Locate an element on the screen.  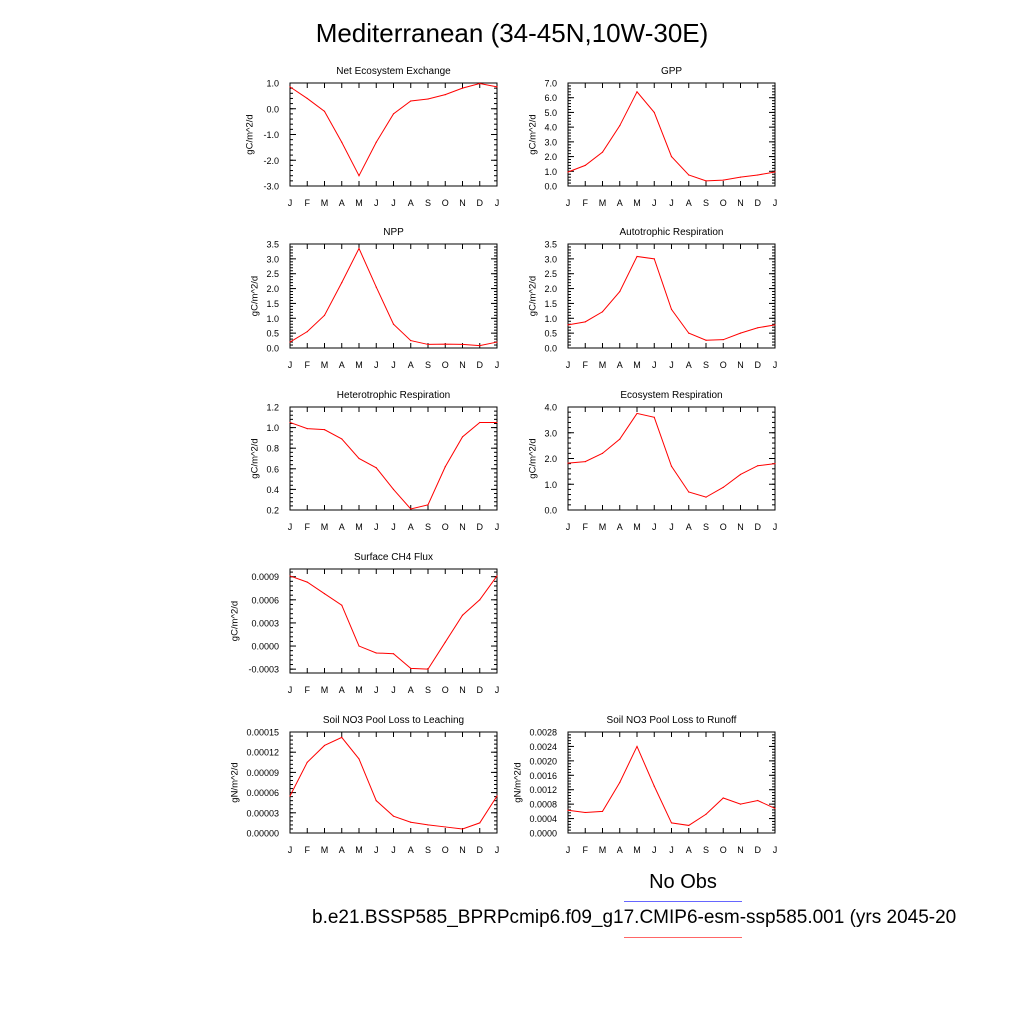
y-tick-label: 0.0016 is located at coordinates (543, 776).